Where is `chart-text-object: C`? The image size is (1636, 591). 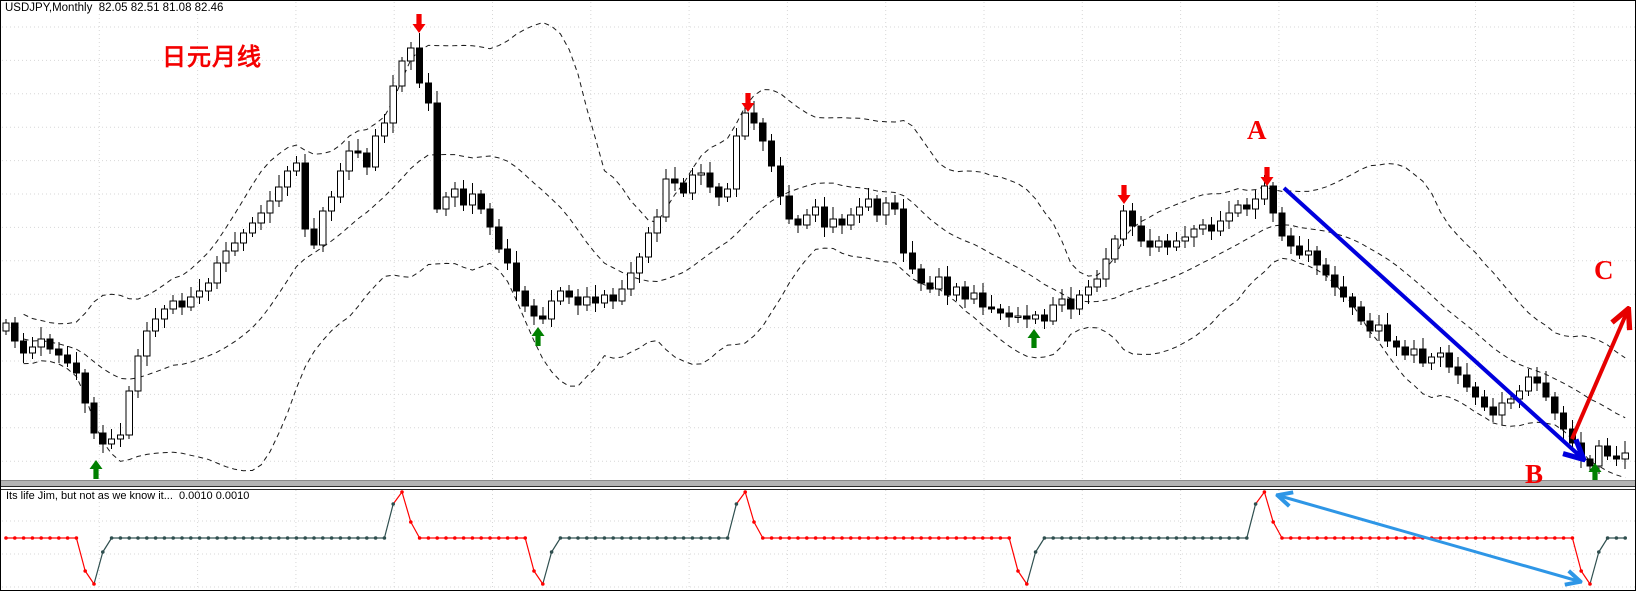 chart-text-object: C is located at coordinates (1604, 270).